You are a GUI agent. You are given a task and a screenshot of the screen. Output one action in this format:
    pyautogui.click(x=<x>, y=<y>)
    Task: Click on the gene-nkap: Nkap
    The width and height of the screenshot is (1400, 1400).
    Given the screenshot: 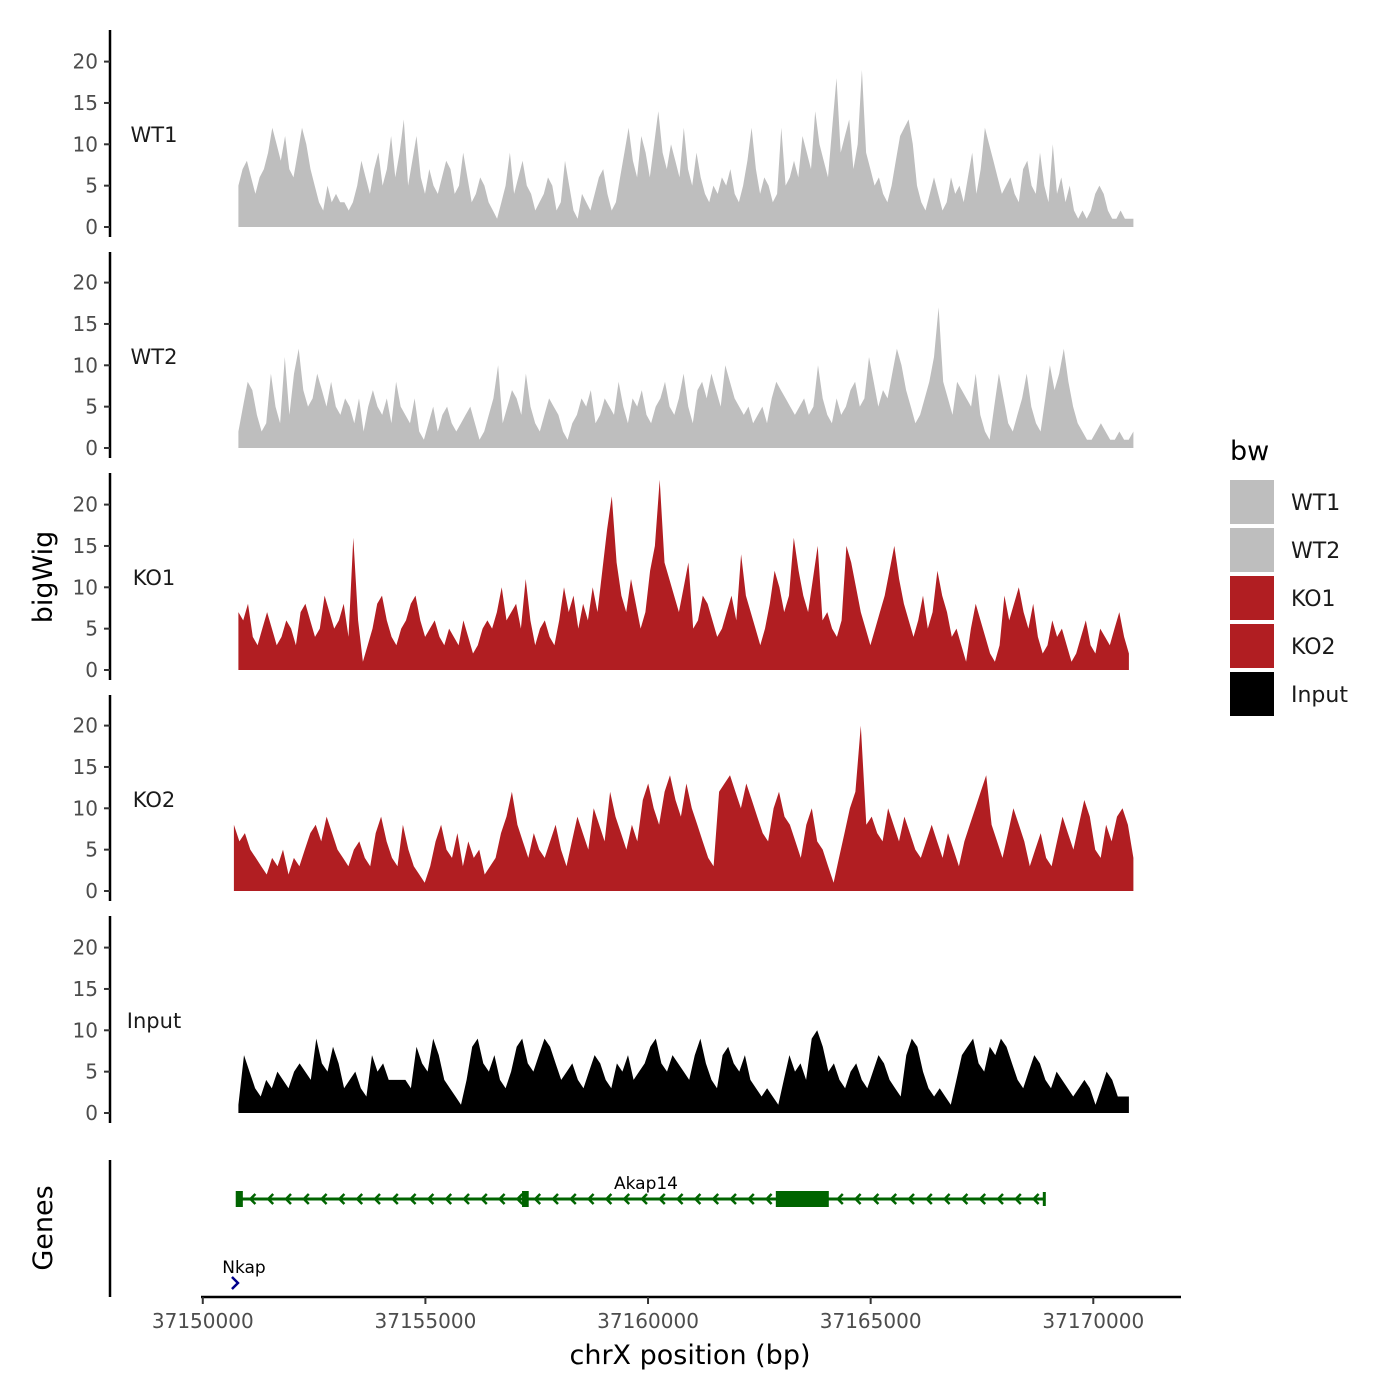 What is the action you would take?
    pyautogui.click(x=244, y=1274)
    